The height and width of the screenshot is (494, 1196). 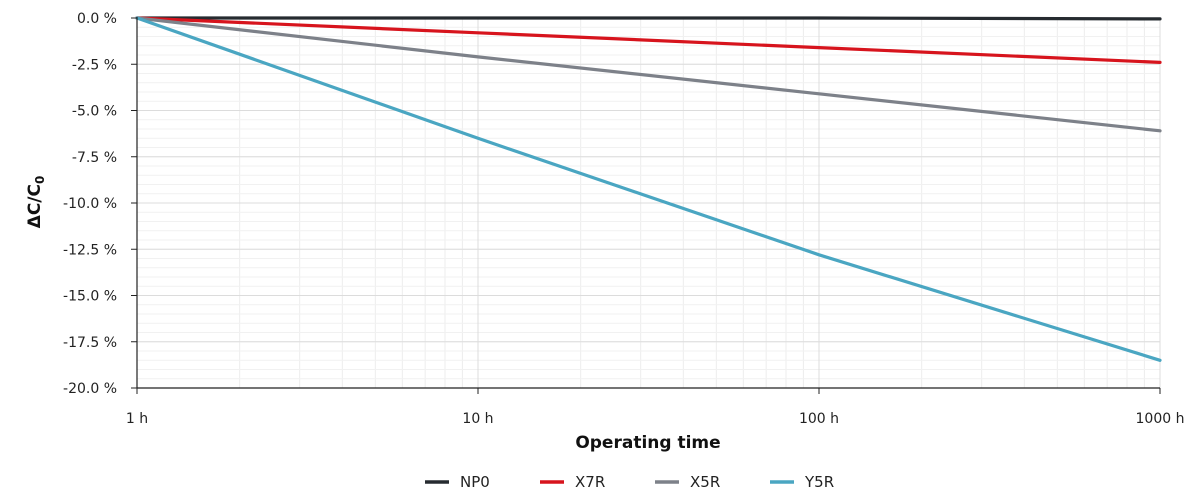 I want to click on y-tick-label: -10.0 %, so click(x=90, y=204).